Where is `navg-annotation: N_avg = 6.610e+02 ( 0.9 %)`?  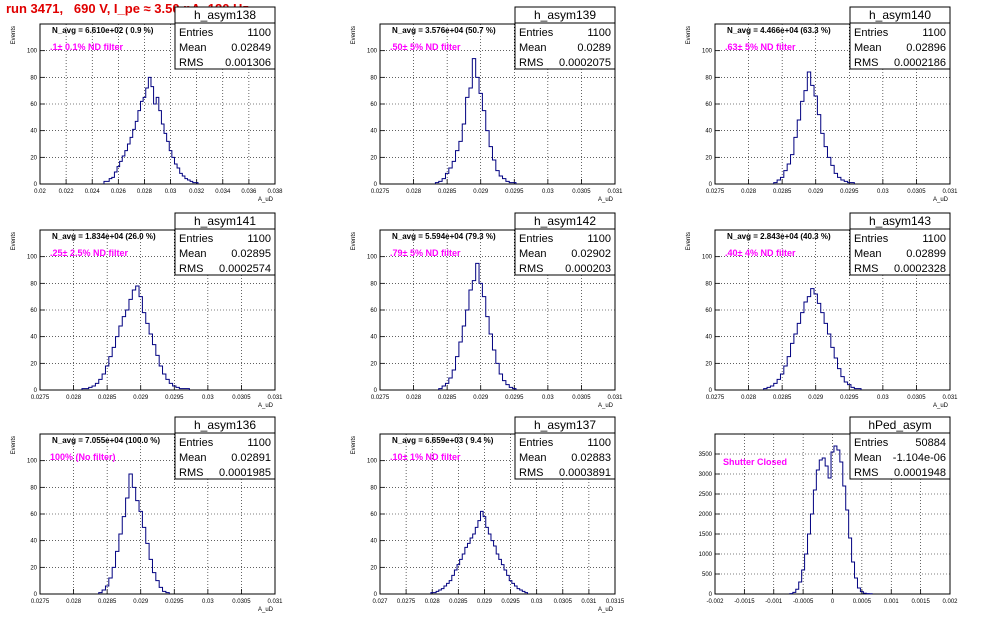 navg-annotation: N_avg = 6.610e+02 ( 0.9 %) is located at coordinates (103, 30).